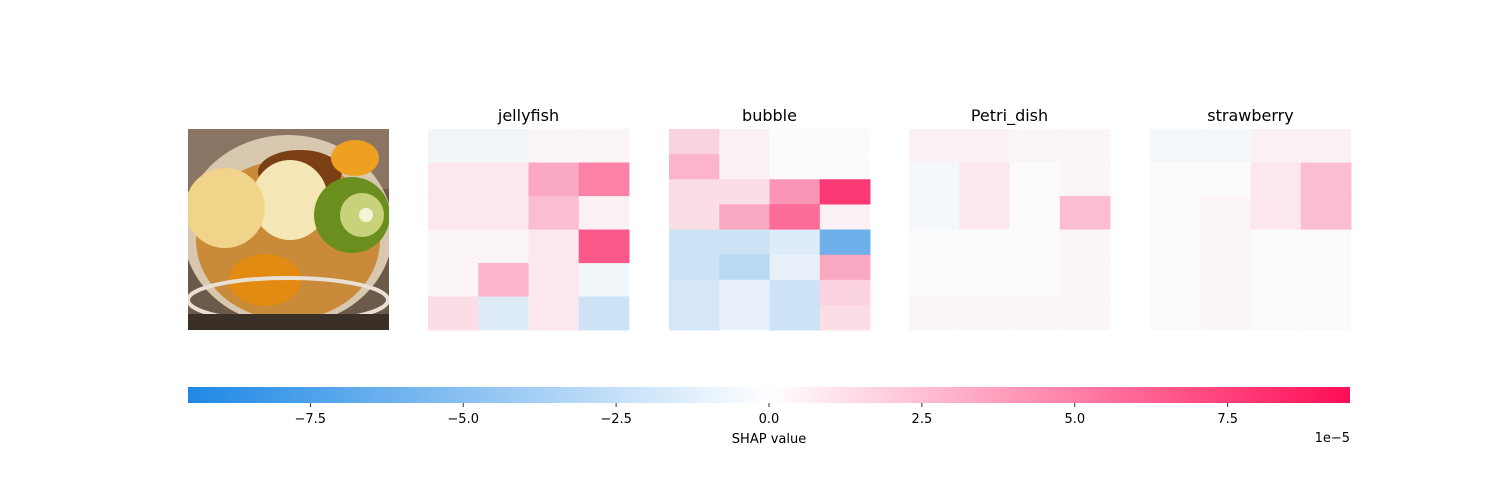  What do you see at coordinates (1074, 419) in the screenshot?
I see `colorbar-tick-label: 5.0` at bounding box center [1074, 419].